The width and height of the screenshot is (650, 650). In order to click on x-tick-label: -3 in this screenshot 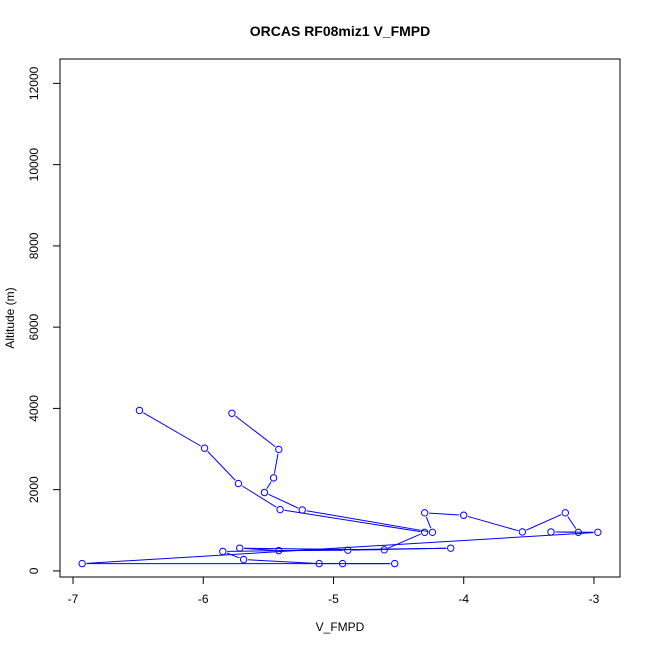, I will do `click(594, 599)`.